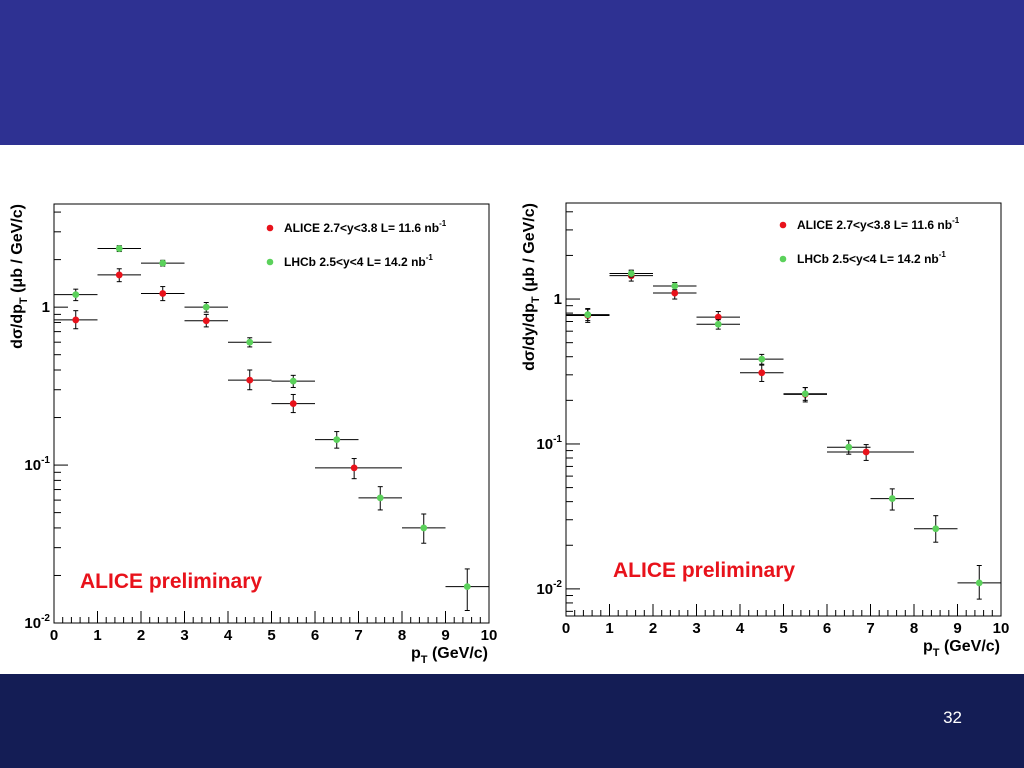 The image size is (1024, 768). Describe the element at coordinates (512, 721) in the screenshot. I see `slide-footer-band` at that location.